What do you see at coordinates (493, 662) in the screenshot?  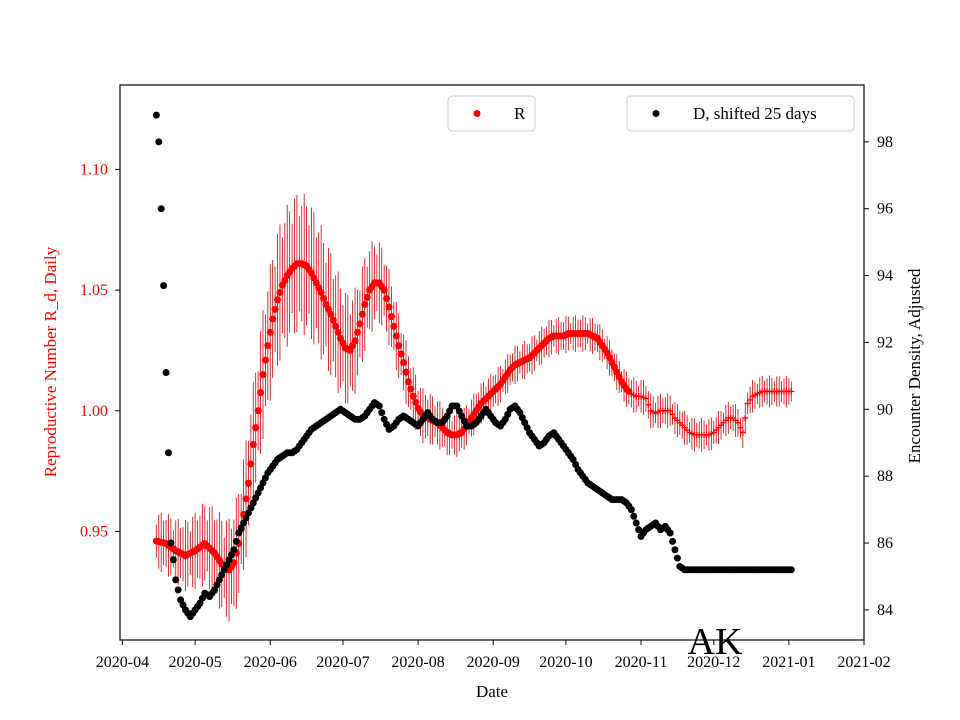 I see `x-tick-label: 2020-09` at bounding box center [493, 662].